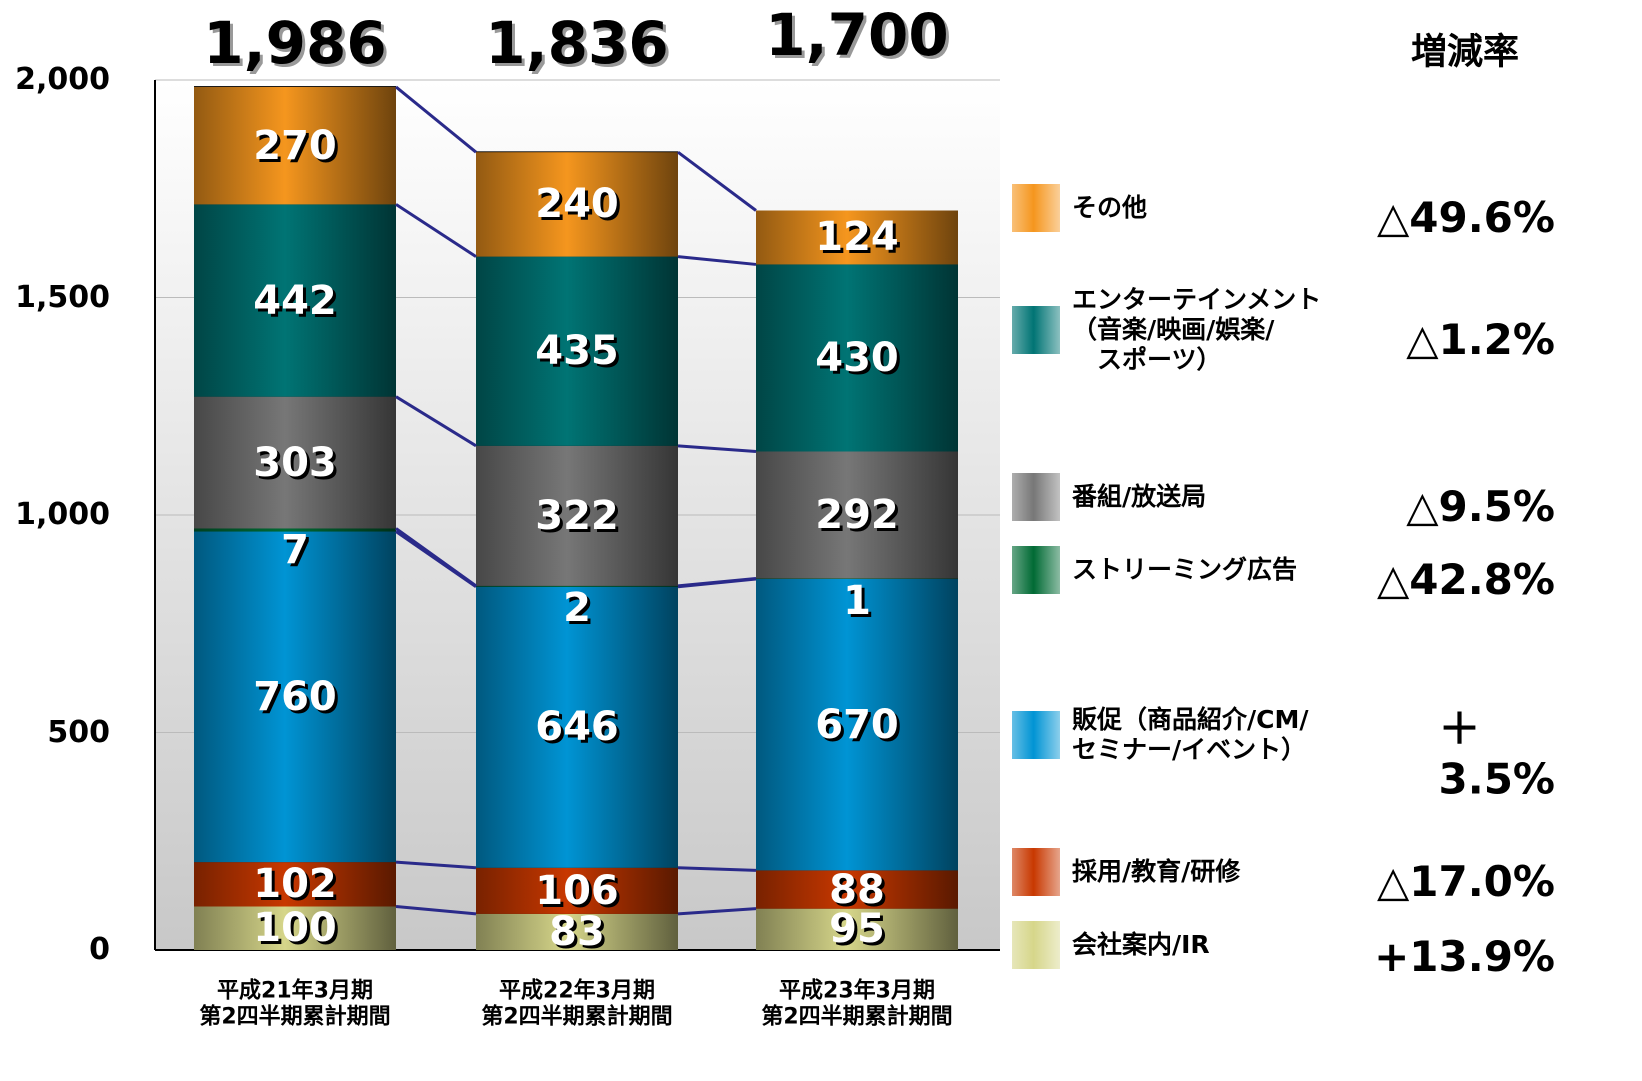 The height and width of the screenshot is (1081, 1642). Describe the element at coordinates (62, 514) in the screenshot. I see `y-tick-label: 1,000` at that location.